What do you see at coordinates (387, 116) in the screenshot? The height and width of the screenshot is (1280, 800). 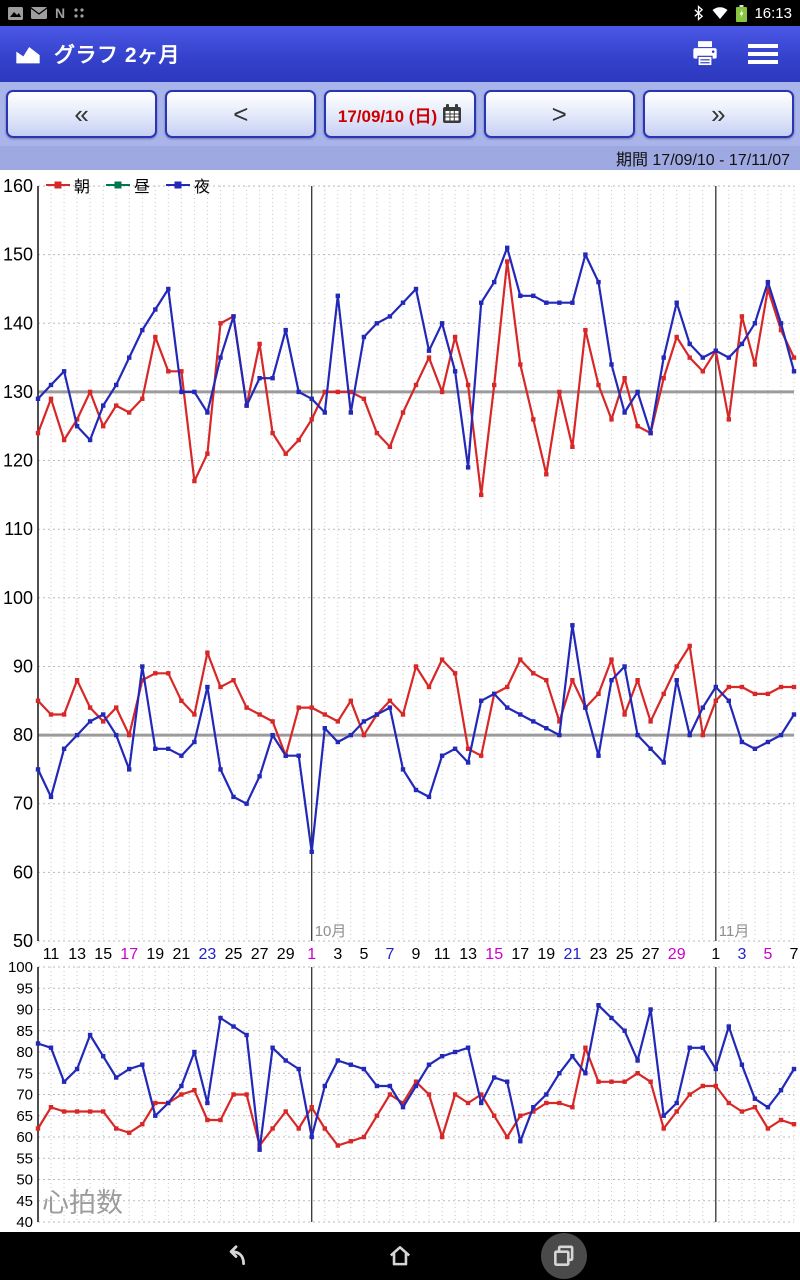 I see `current-date-label: 17/09/10 (日)` at bounding box center [387, 116].